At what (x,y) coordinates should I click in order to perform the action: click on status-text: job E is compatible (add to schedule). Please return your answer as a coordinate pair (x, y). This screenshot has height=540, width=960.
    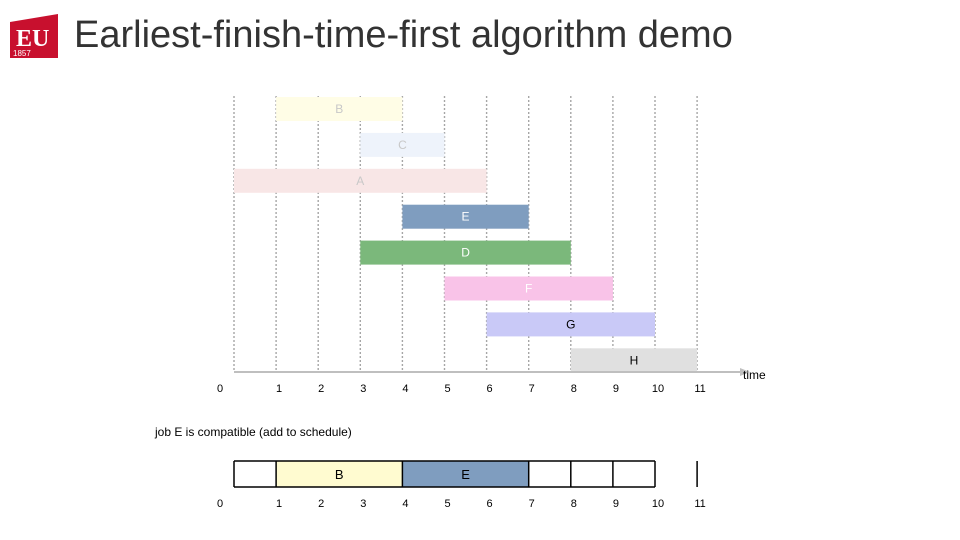
    Looking at the image, I should click on (253, 432).